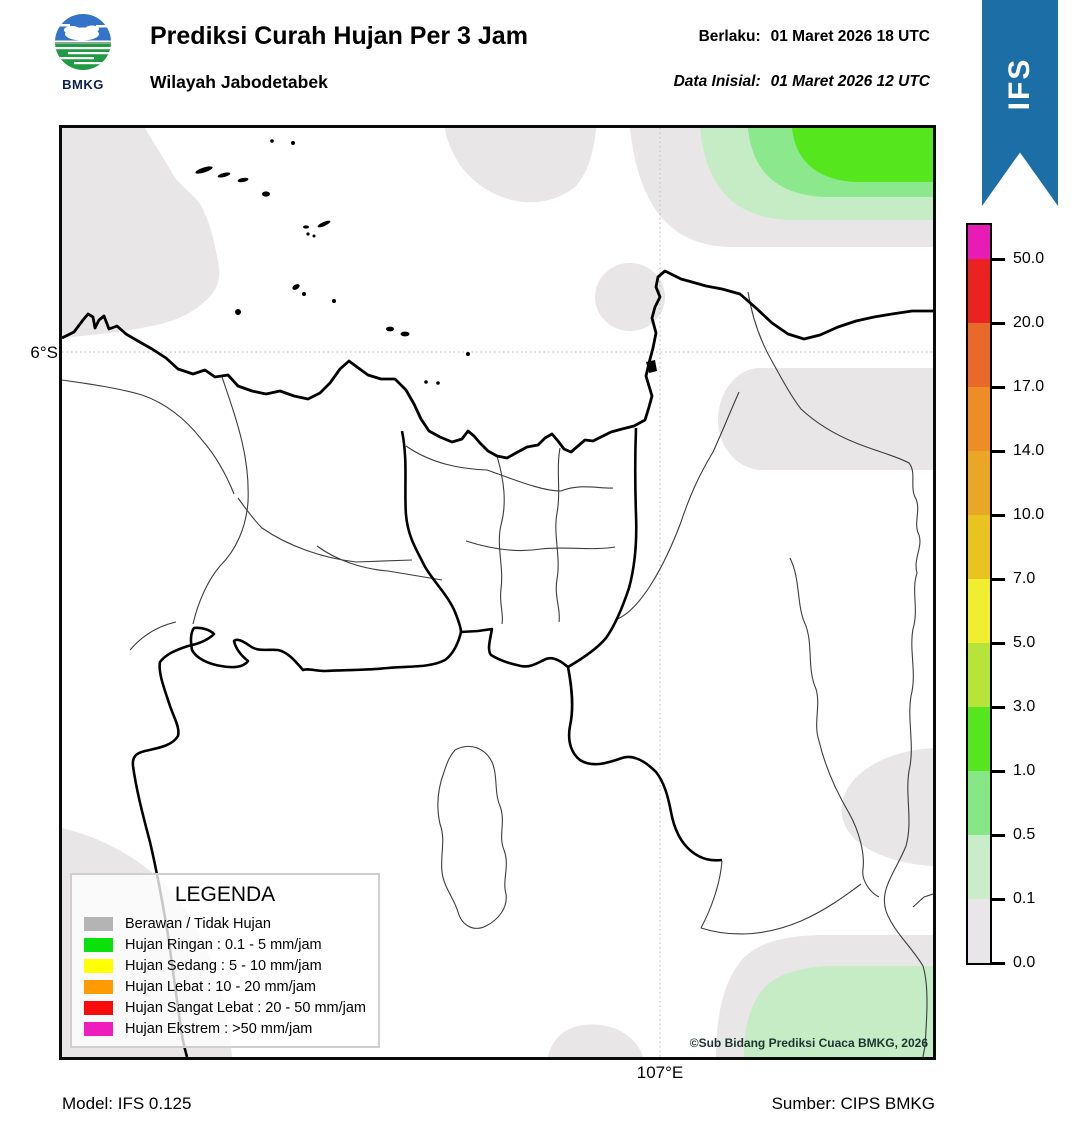  Describe the element at coordinates (127, 1103) in the screenshot. I see `model-label: Model: IFS 0.125` at that location.